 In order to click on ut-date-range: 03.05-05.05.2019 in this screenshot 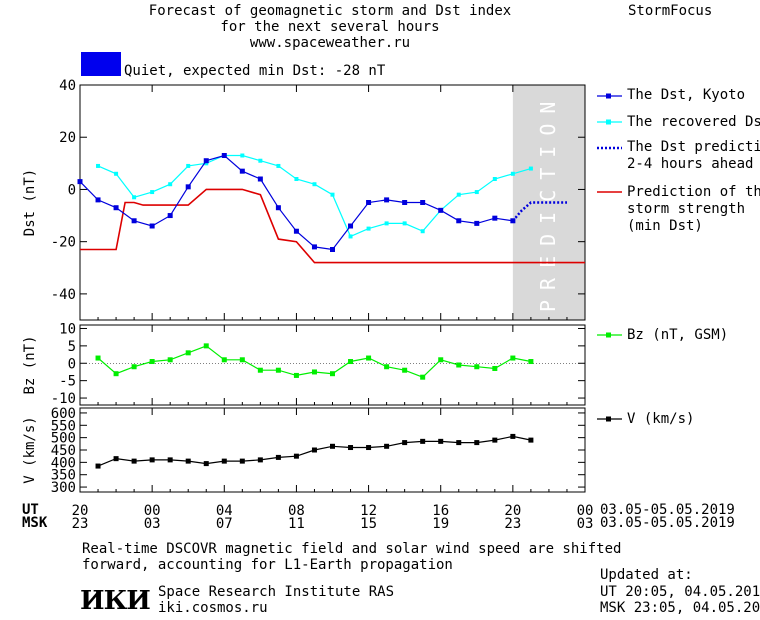, I will do `click(667, 510)`.